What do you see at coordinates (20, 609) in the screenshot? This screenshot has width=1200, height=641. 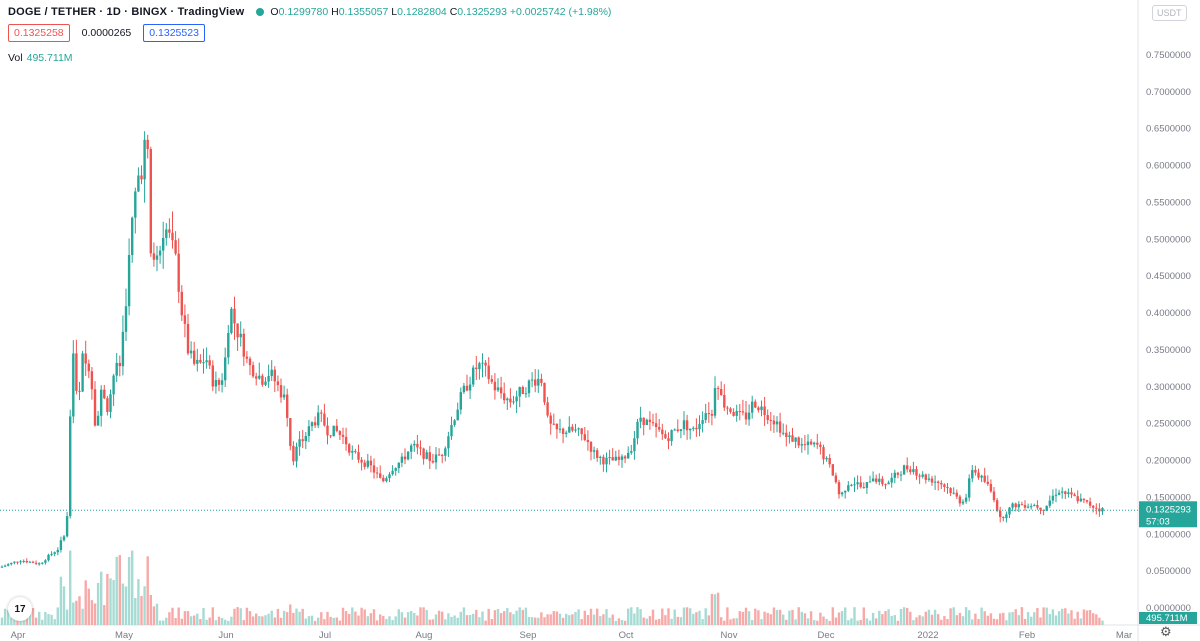 I see `tradingview-logo-icon: 17` at bounding box center [20, 609].